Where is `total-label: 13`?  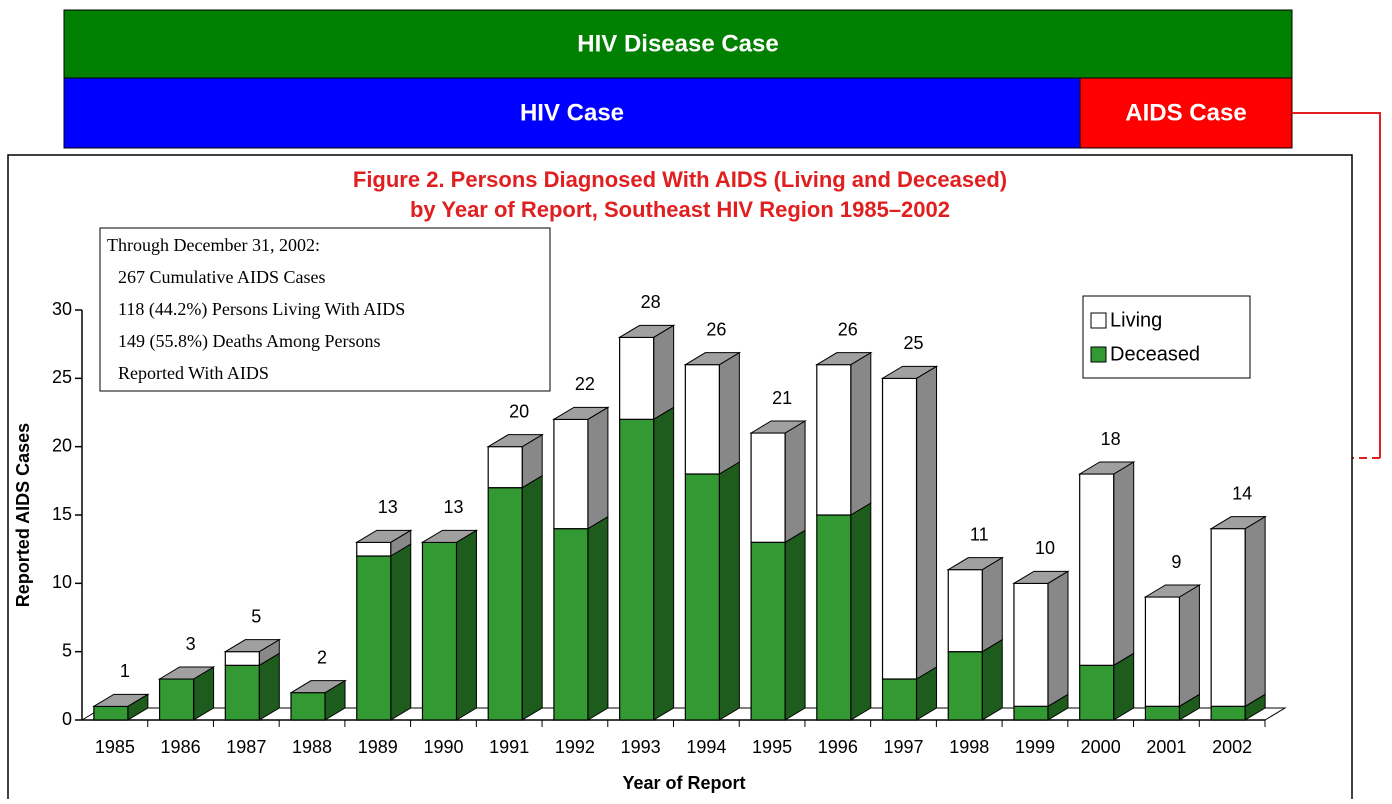 total-label: 13 is located at coordinates (388, 507).